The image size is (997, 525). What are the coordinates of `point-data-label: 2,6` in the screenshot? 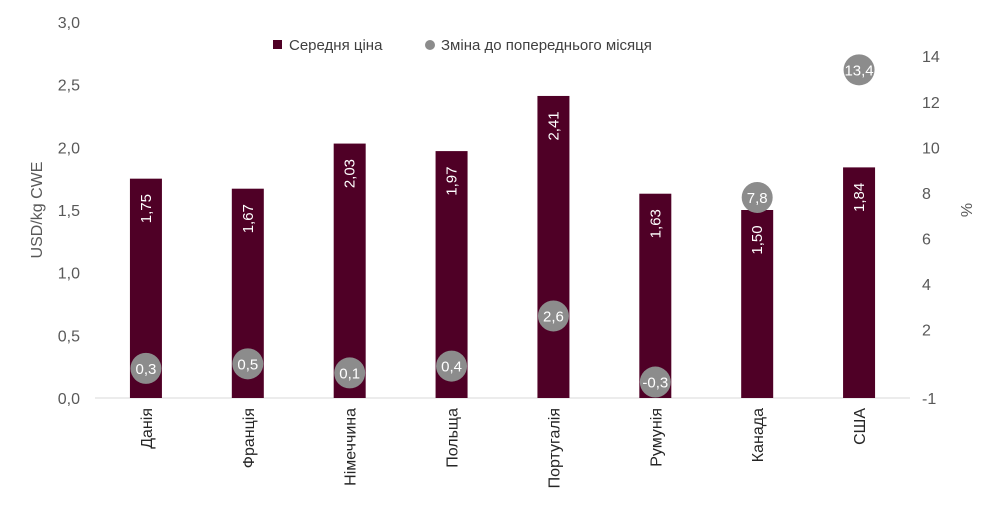 It's located at (553, 316).